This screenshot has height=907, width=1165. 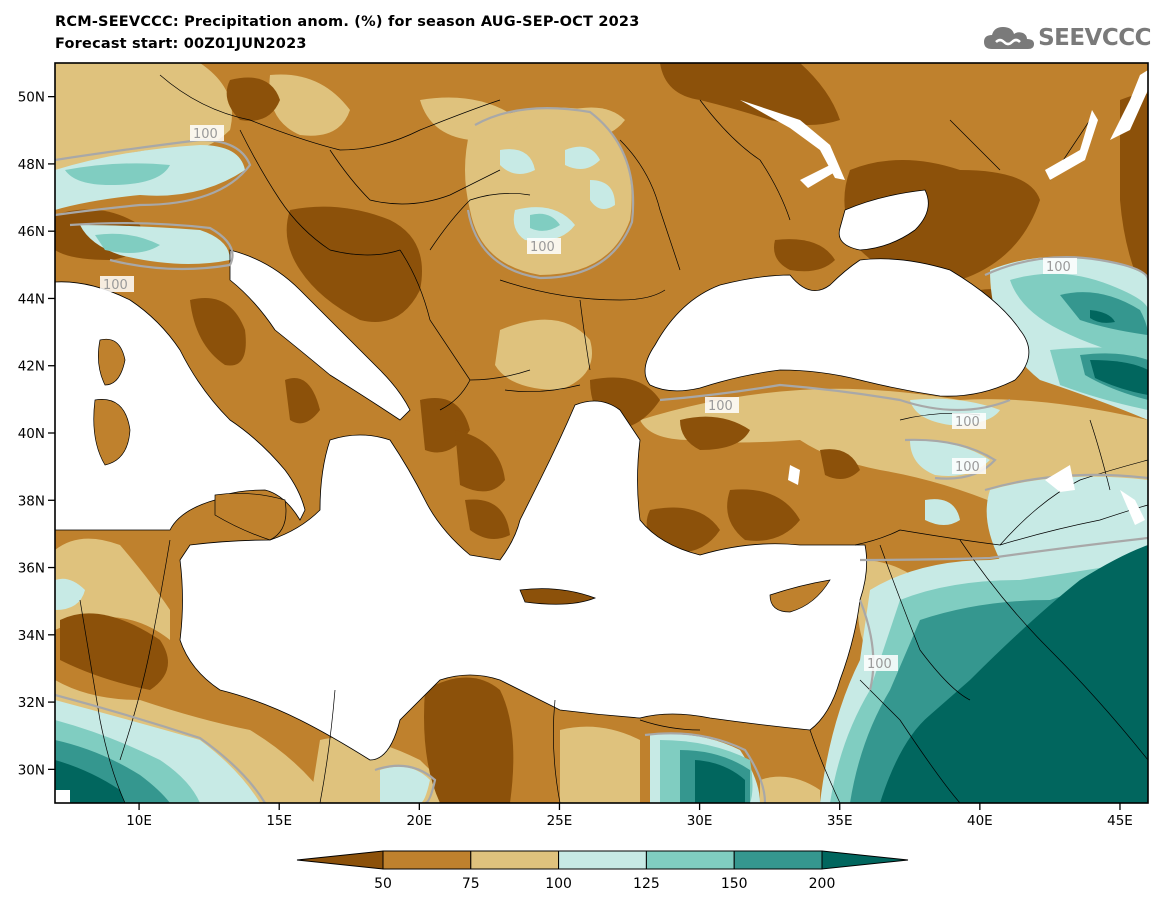 I want to click on seevccc-logo: SEEVCCC, so click(x=1066, y=38).